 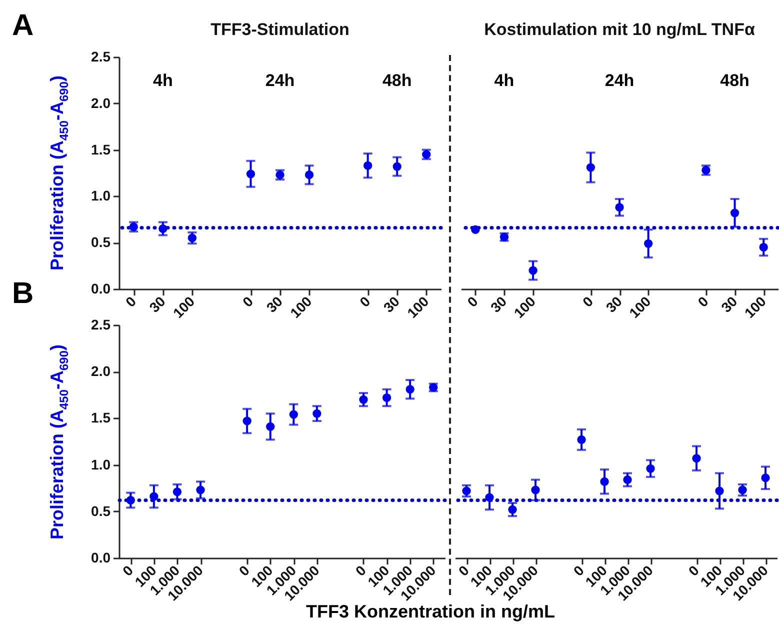 What do you see at coordinates (23, 294) in the screenshot?
I see `text: B` at bounding box center [23, 294].